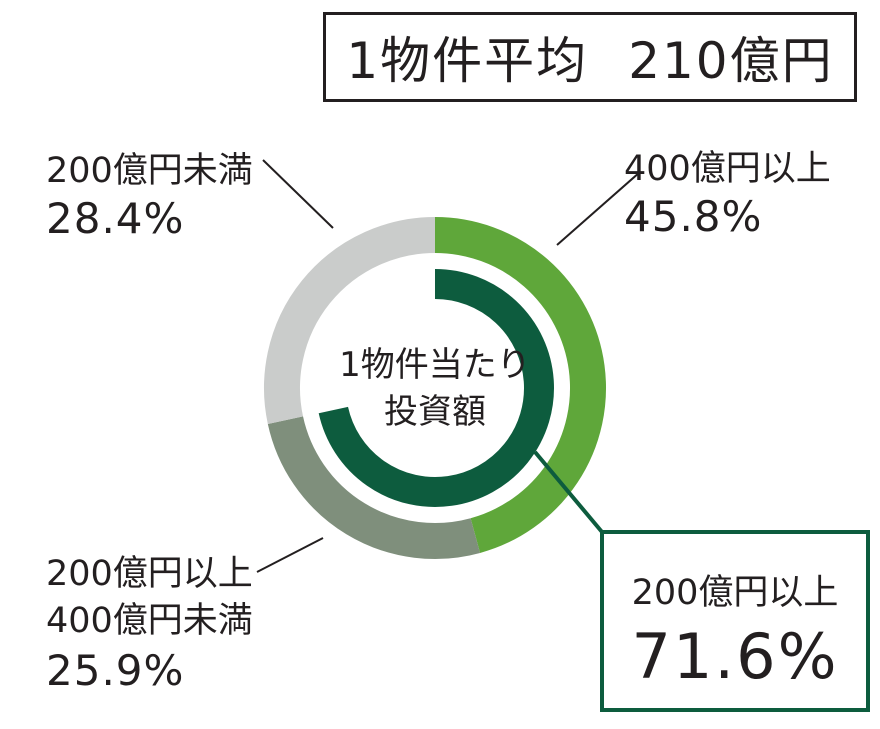  Describe the element at coordinates (568, 492) in the screenshot. I see `highlight-leader-line` at that location.